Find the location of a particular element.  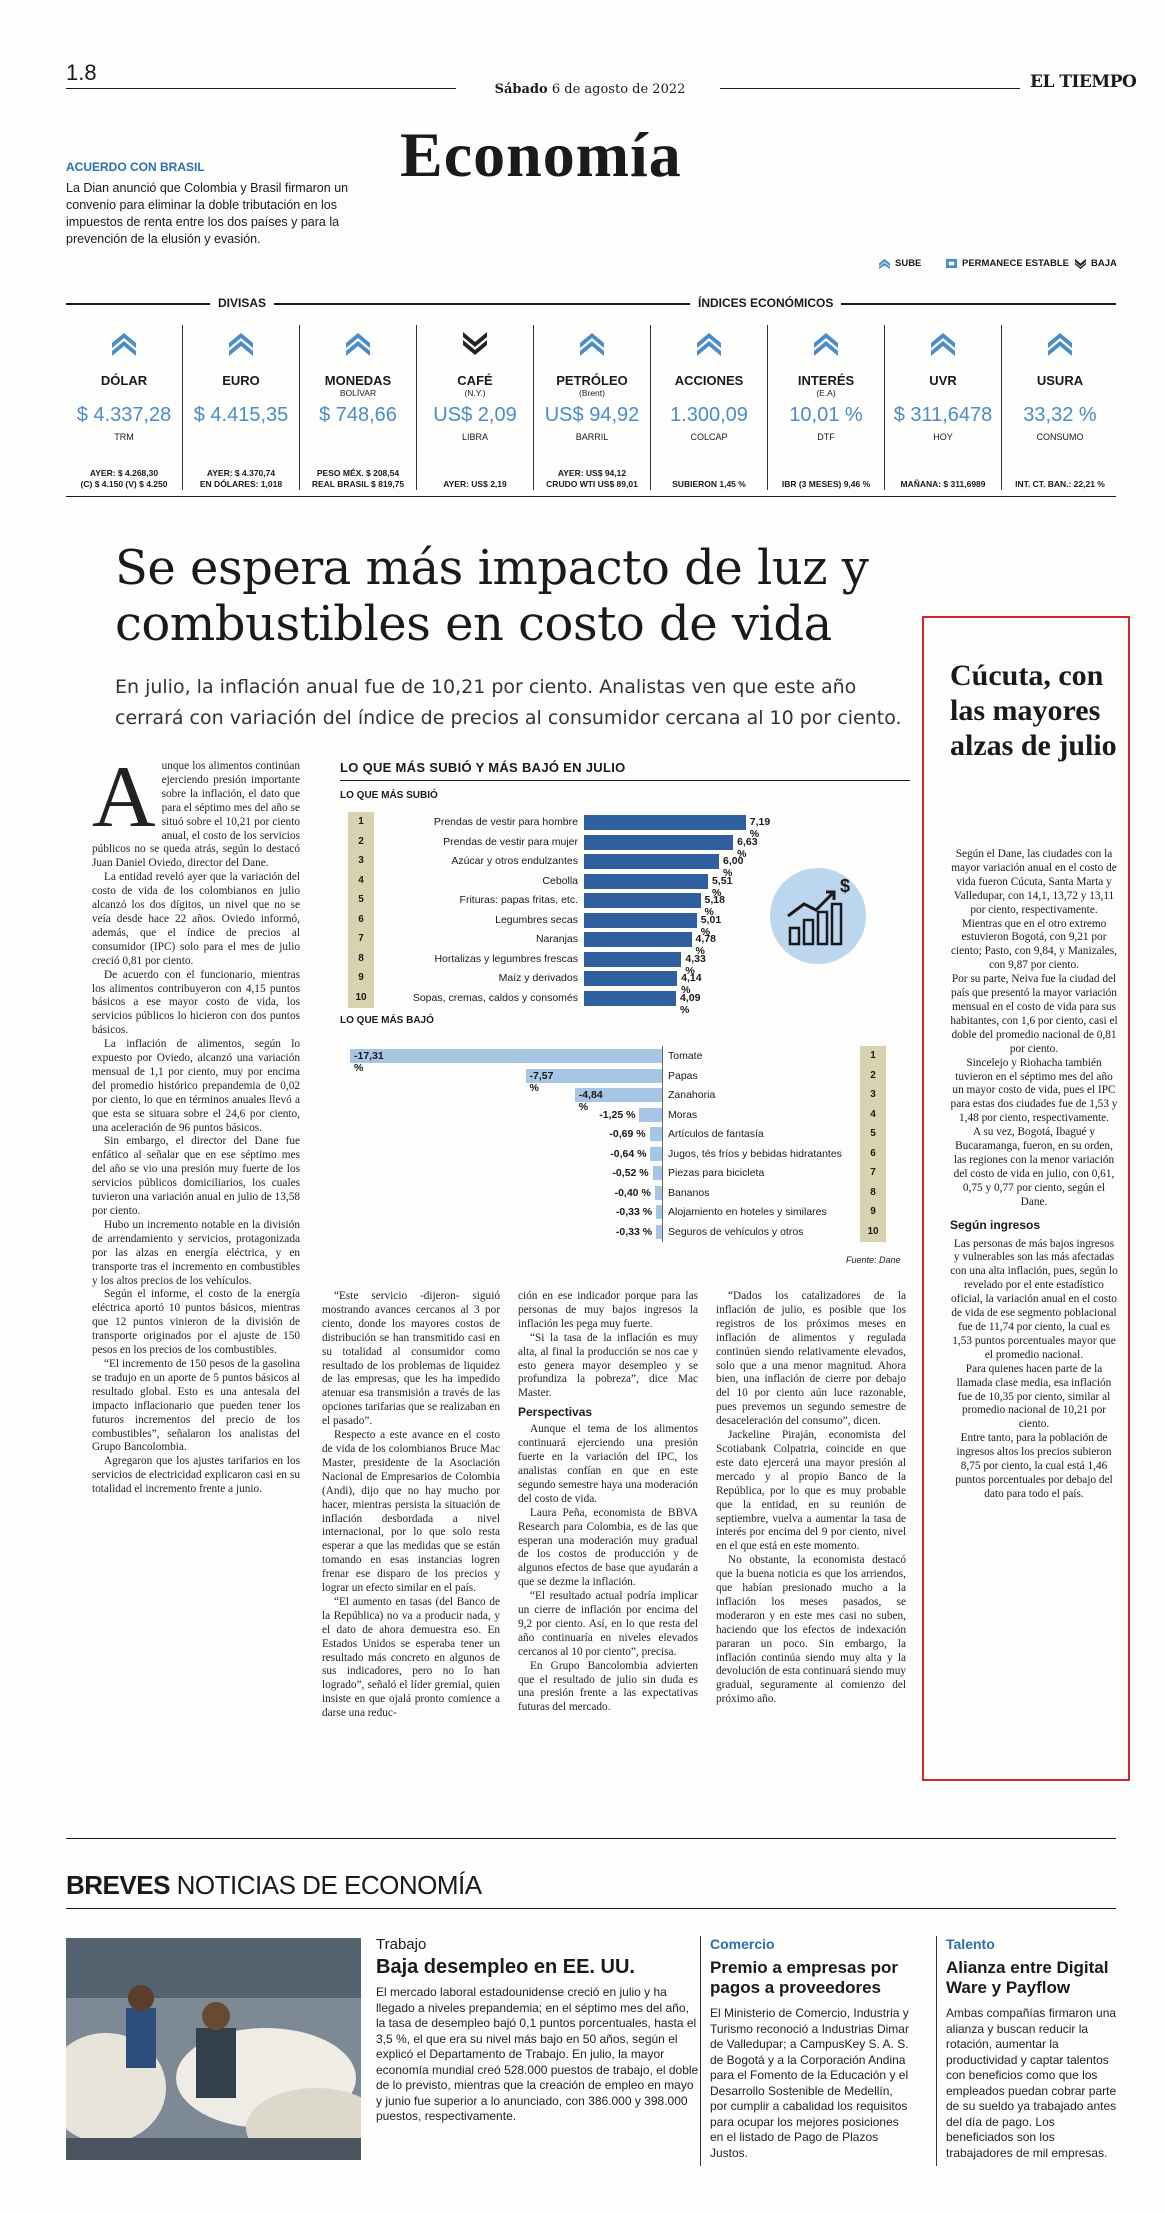

rank-column-up is located at coordinates (361, 910).